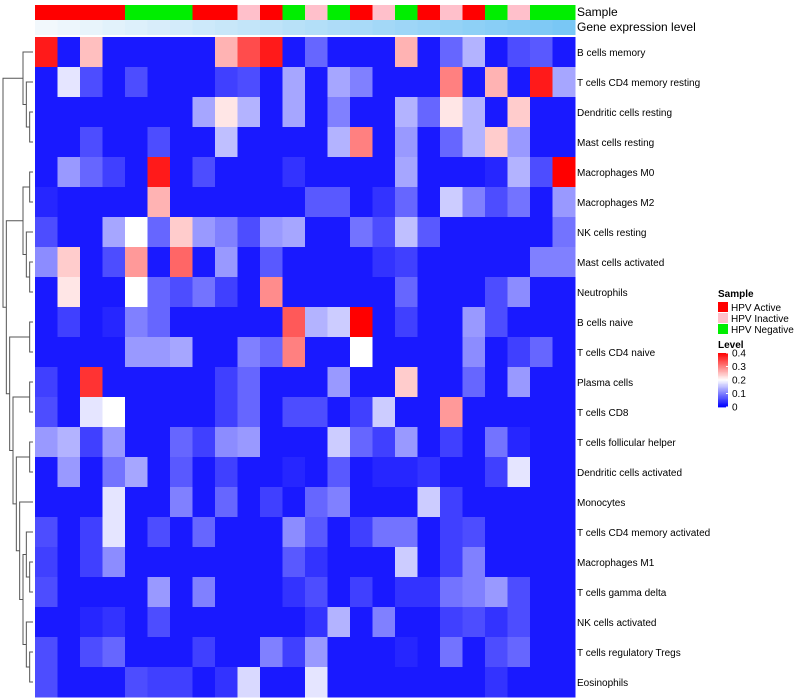 The height and width of the screenshot is (700, 800). What do you see at coordinates (643, 533) in the screenshot?
I see `row-label: T cells CD4 memory activated` at bounding box center [643, 533].